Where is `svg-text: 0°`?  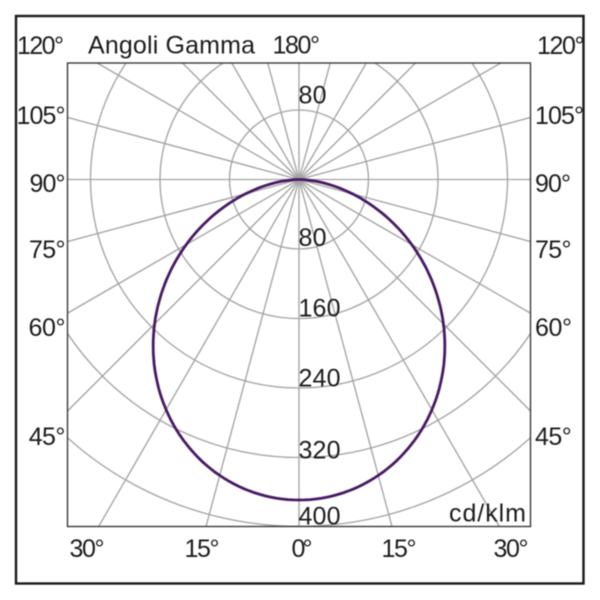 svg-text: 0° is located at coordinates (302, 549).